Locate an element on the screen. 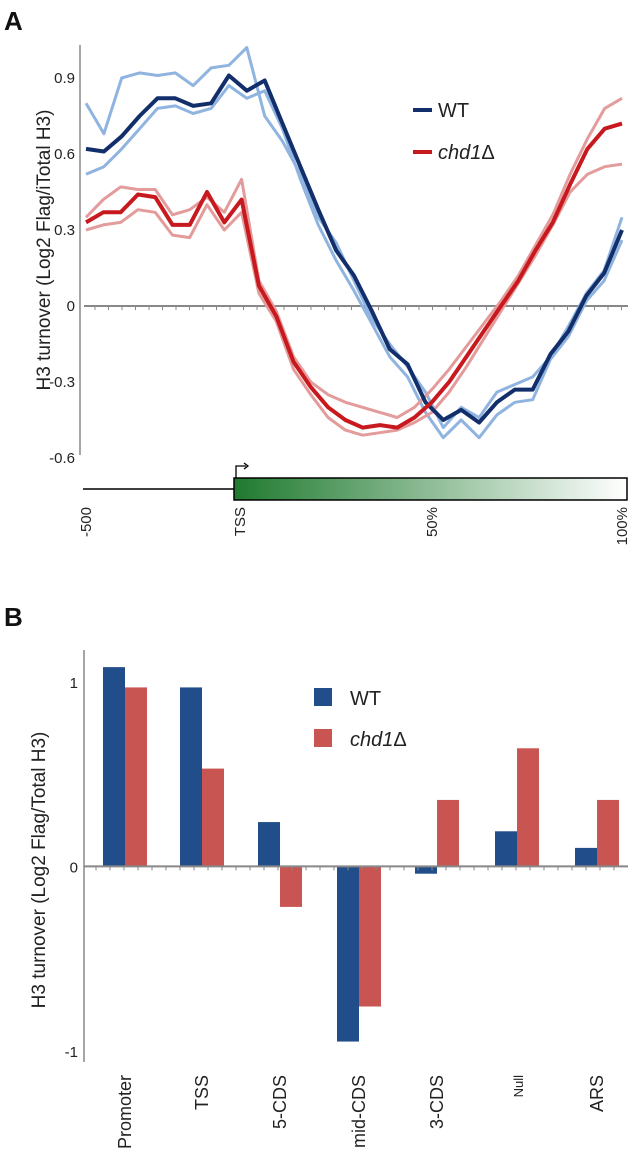 This screenshot has width=630, height=1172. panel-a-y-tick-label: 0 is located at coordinates (71, 306).